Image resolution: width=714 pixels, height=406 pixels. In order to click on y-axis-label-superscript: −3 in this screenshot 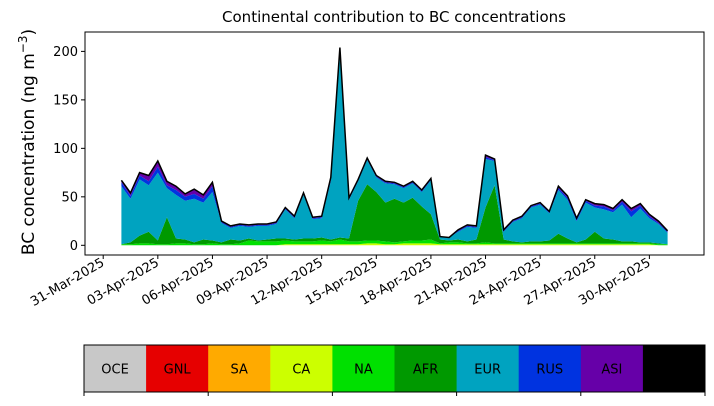, I will do `click(23, 44)`.